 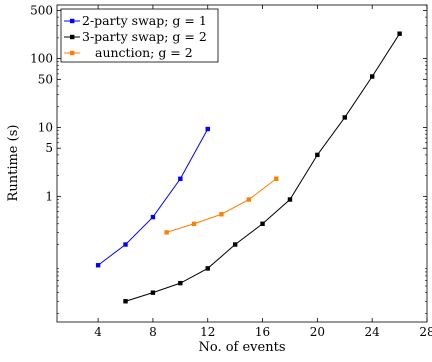 I want to click on x-axis-label: No. of events, so click(x=241, y=347).